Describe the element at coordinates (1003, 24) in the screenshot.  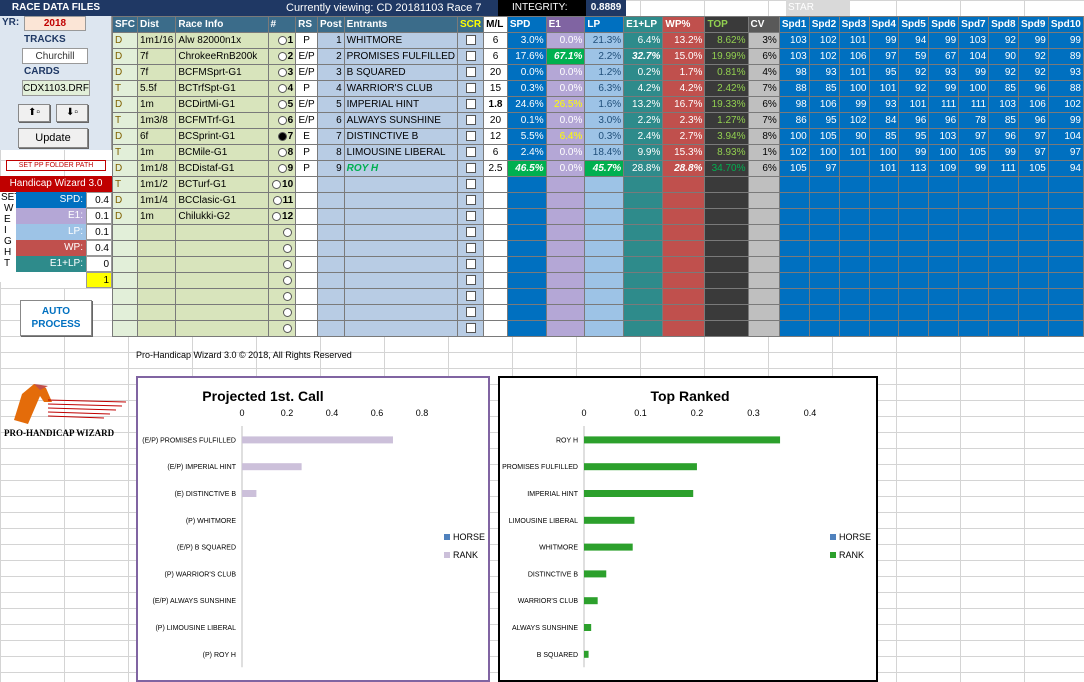
I see `column-header: Spd8` at that location.